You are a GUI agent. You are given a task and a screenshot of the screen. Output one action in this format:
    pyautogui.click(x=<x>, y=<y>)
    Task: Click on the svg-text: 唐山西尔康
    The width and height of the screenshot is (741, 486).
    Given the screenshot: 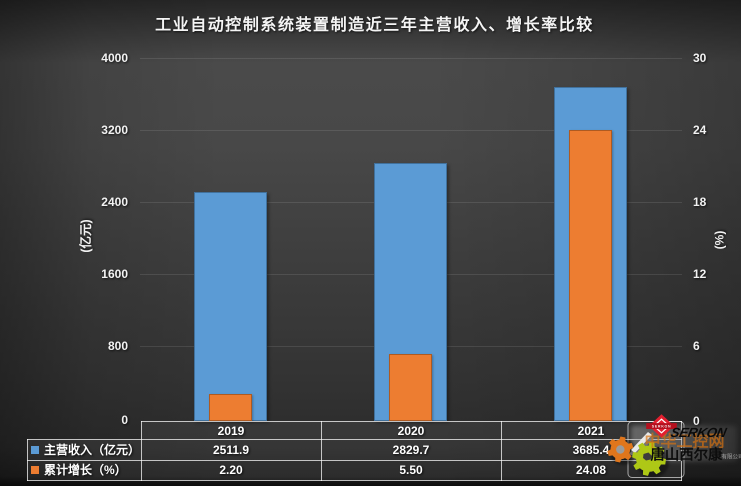 What is the action you would take?
    pyautogui.click(x=687, y=454)
    